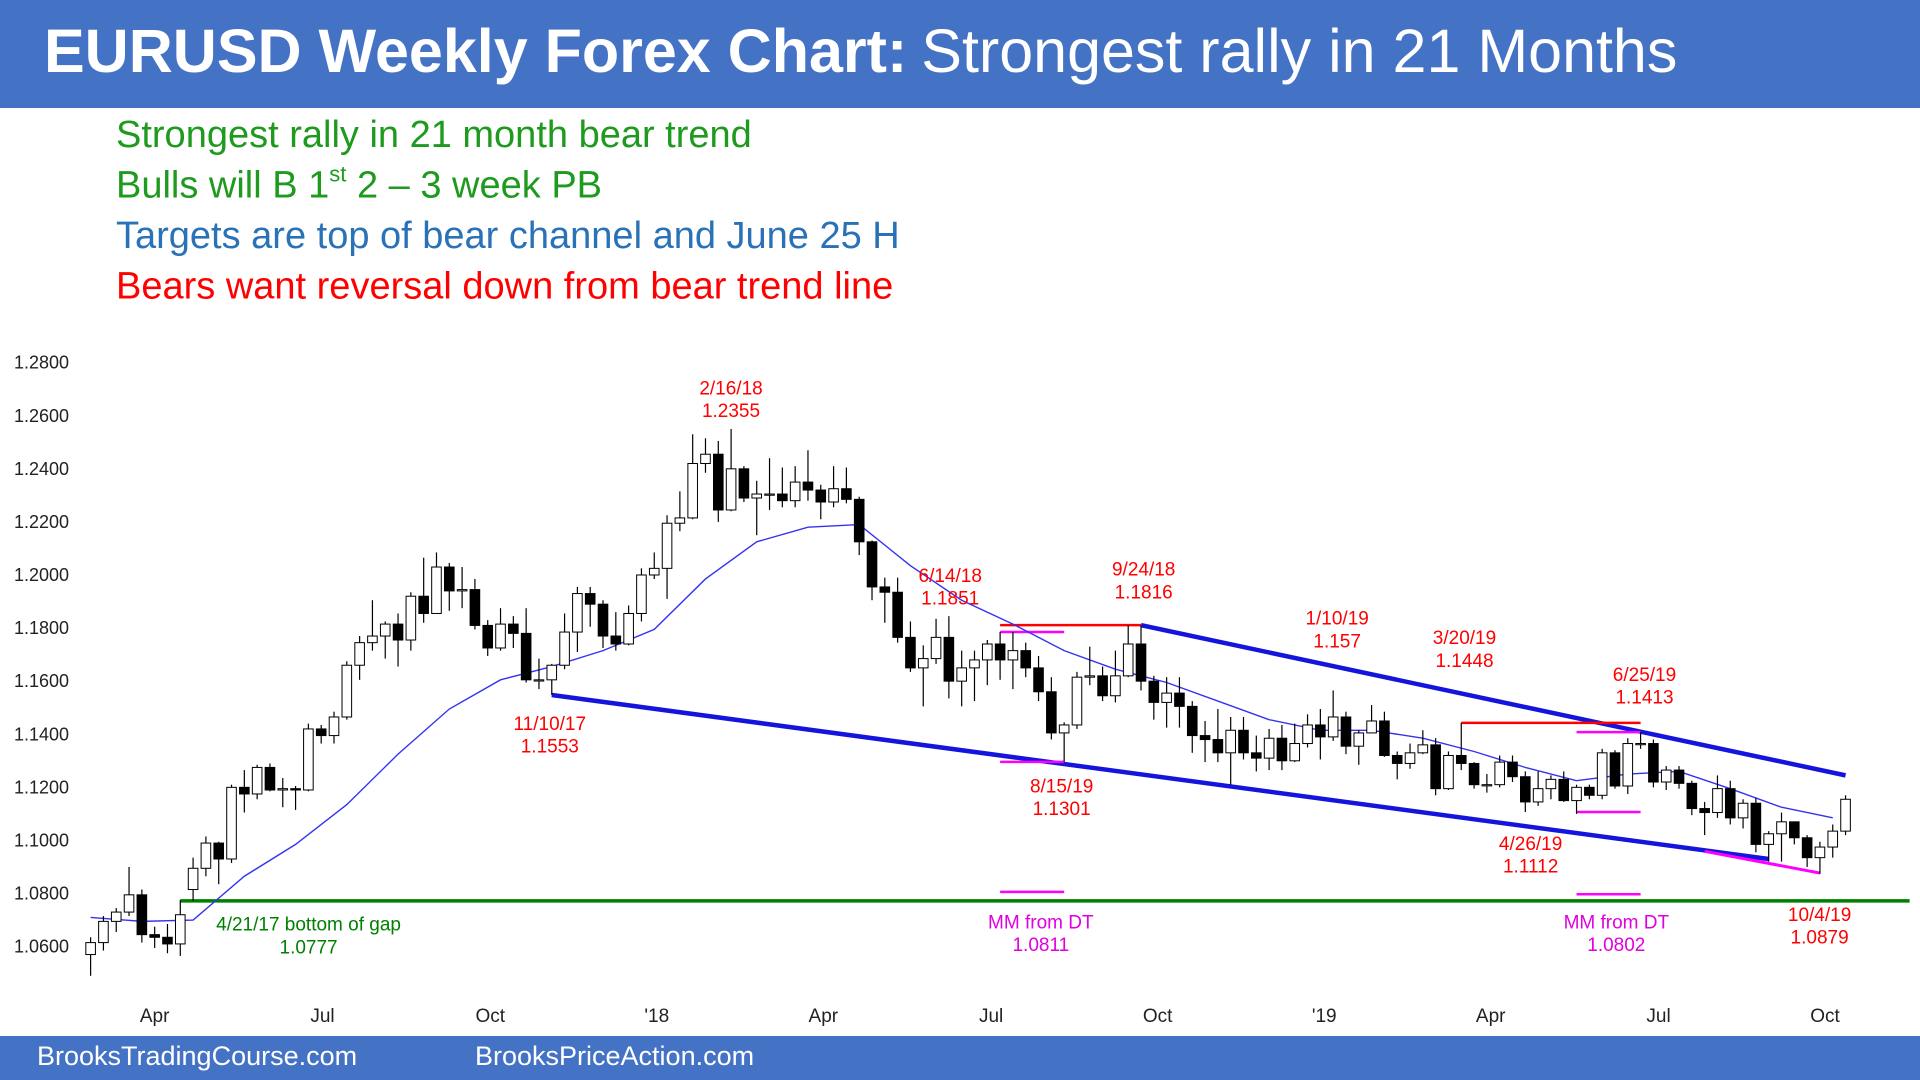 The width and height of the screenshot is (1920, 1080). I want to click on title-rest: Strongest rally in 21 Months, so click(1299, 51).